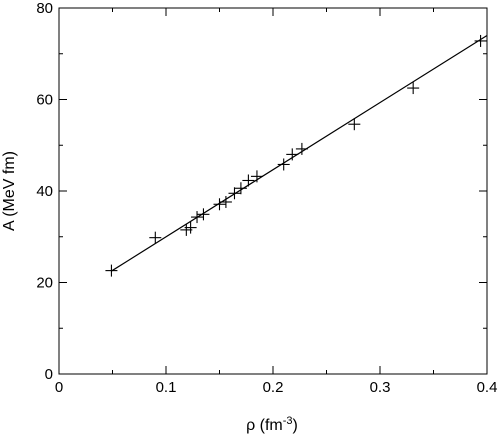 Image resolution: width=498 pixels, height=436 pixels. I want to click on x-axis-label-close: ), so click(295, 425).